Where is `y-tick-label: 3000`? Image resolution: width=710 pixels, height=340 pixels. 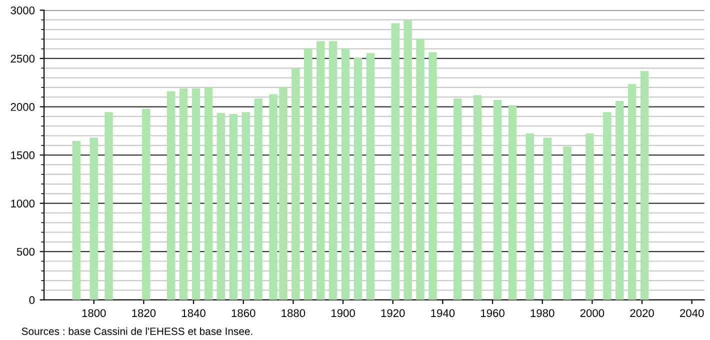
y-tick-label: 3000 is located at coordinates (22, 10).